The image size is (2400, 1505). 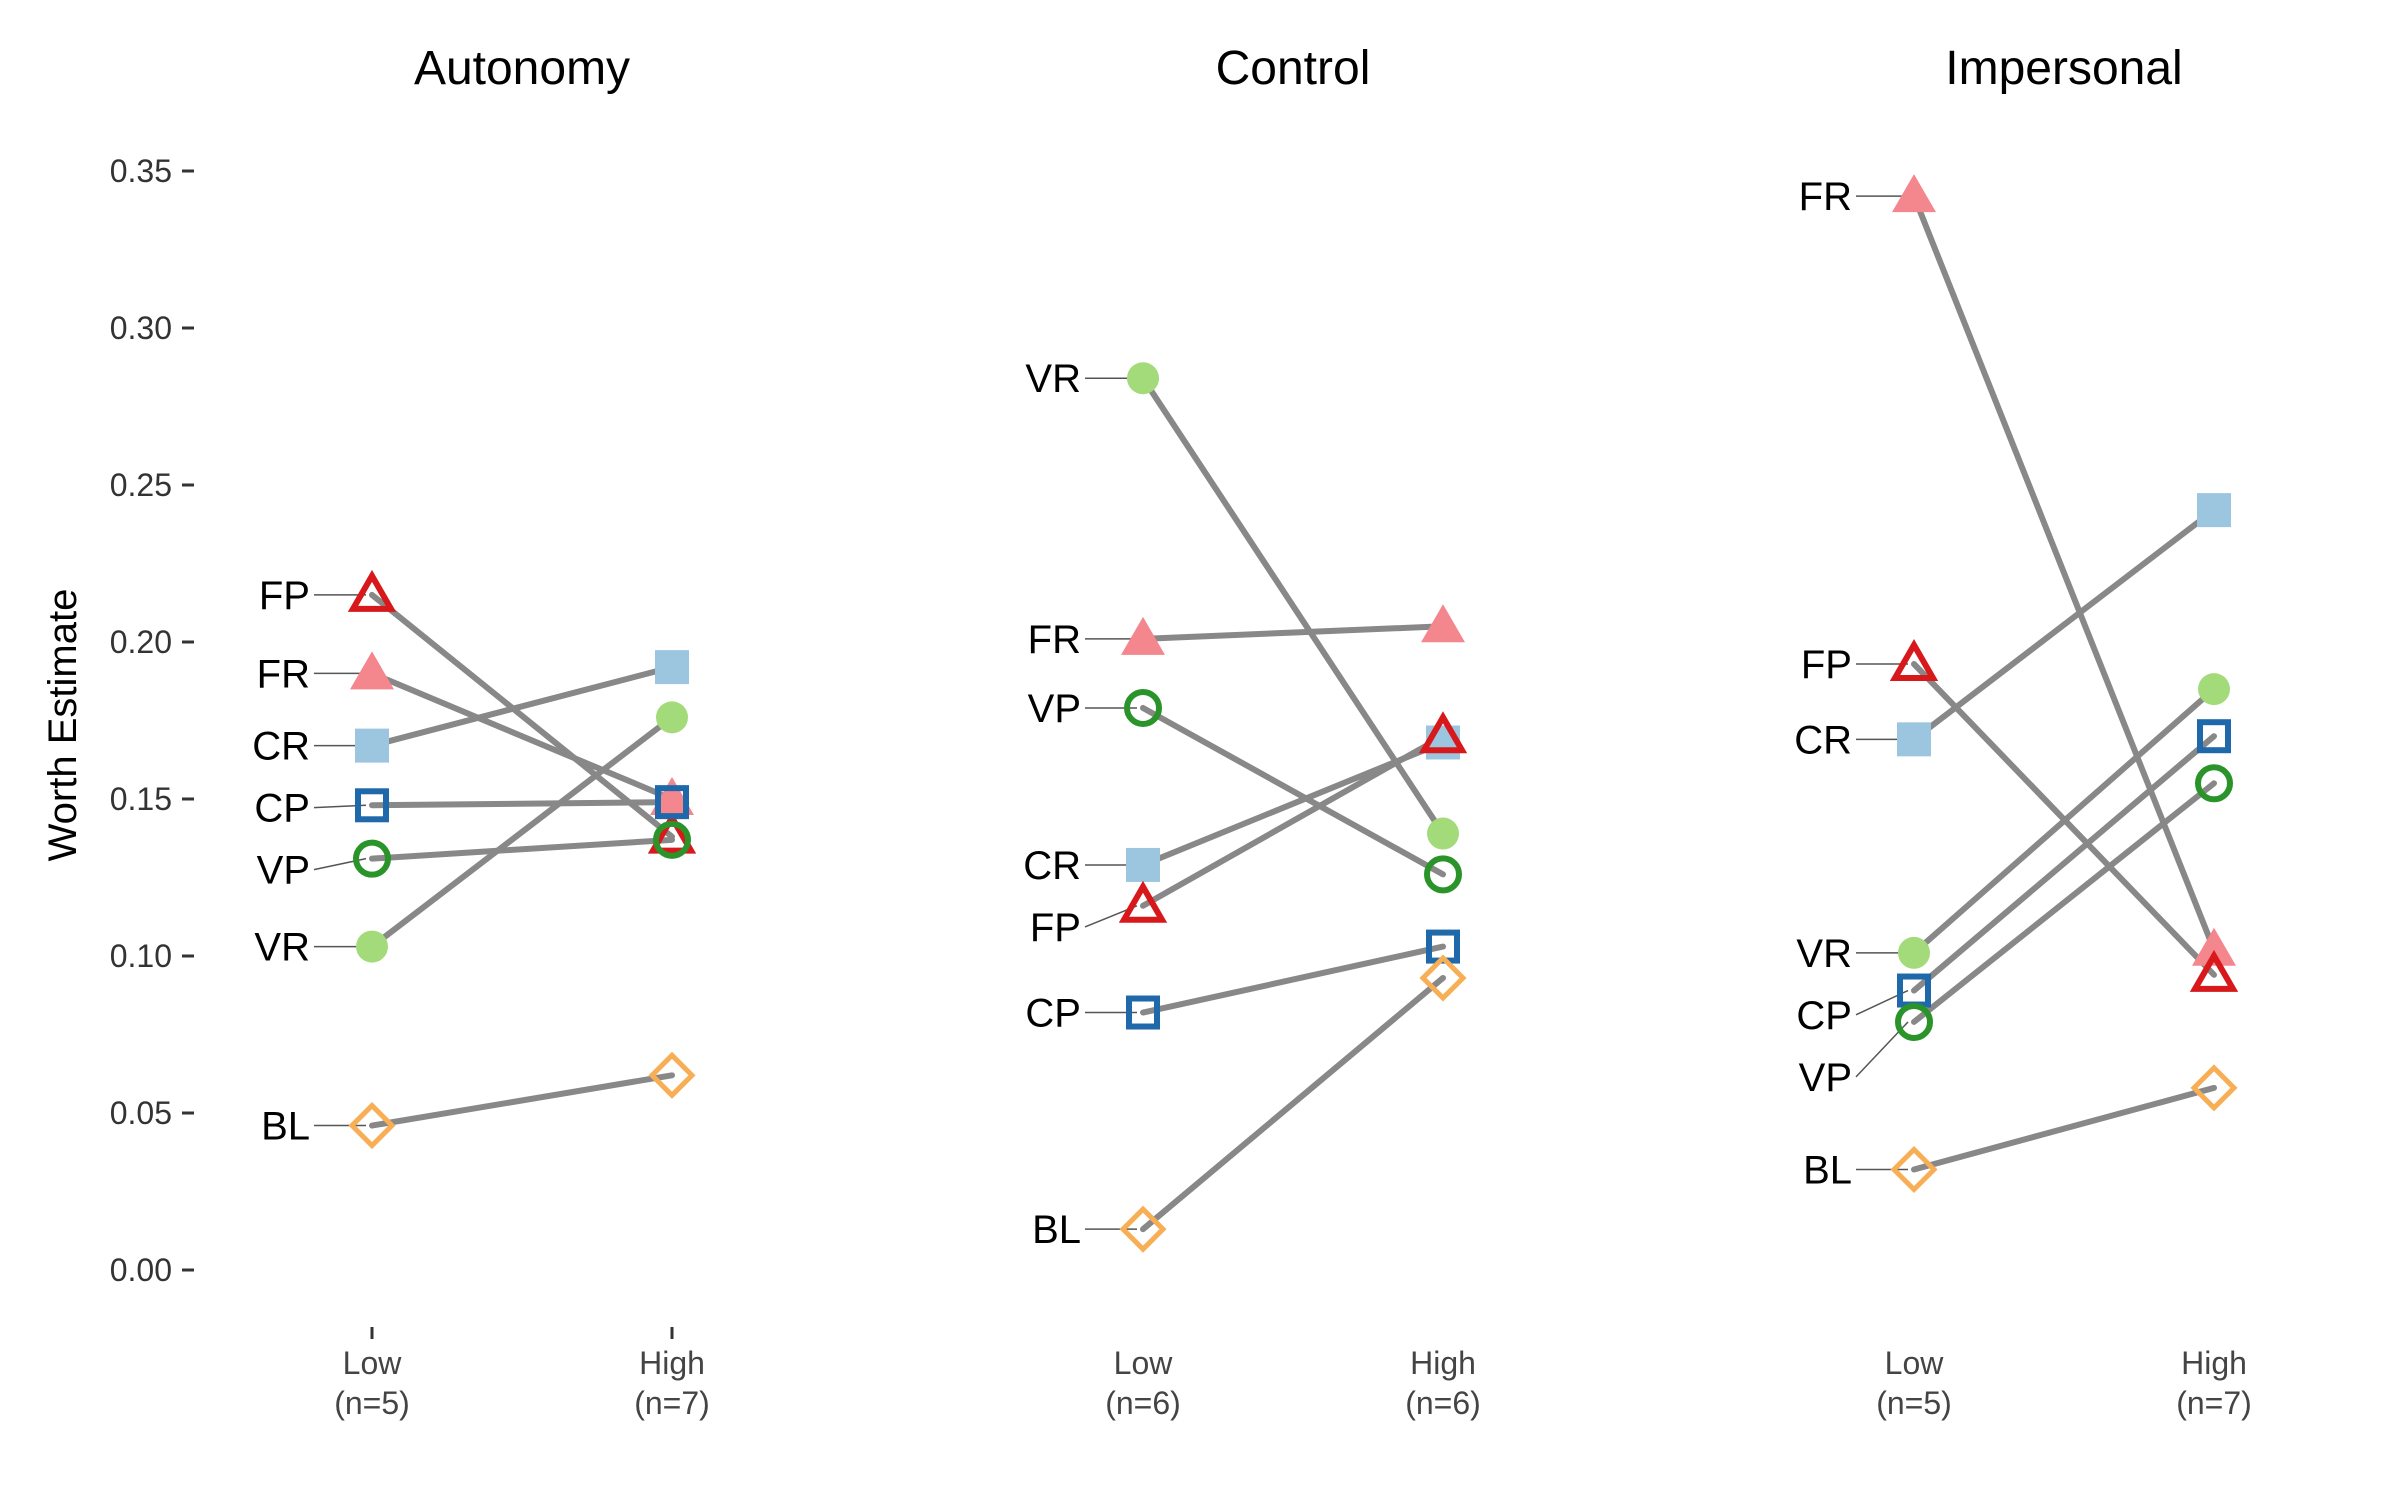 What do you see at coordinates (63, 725) in the screenshot?
I see `y-axis-title: Worth Estimate` at bounding box center [63, 725].